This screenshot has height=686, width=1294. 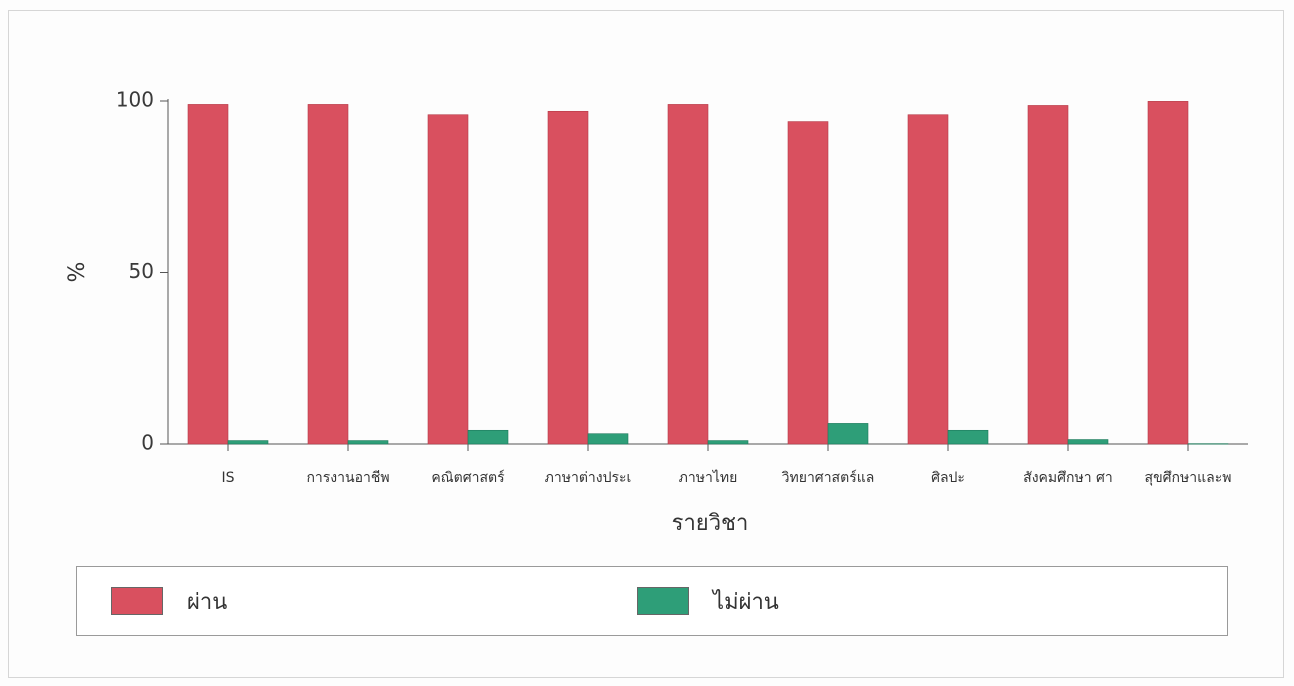 What do you see at coordinates (135, 100) in the screenshot?
I see `y-tick-label: 100` at bounding box center [135, 100].